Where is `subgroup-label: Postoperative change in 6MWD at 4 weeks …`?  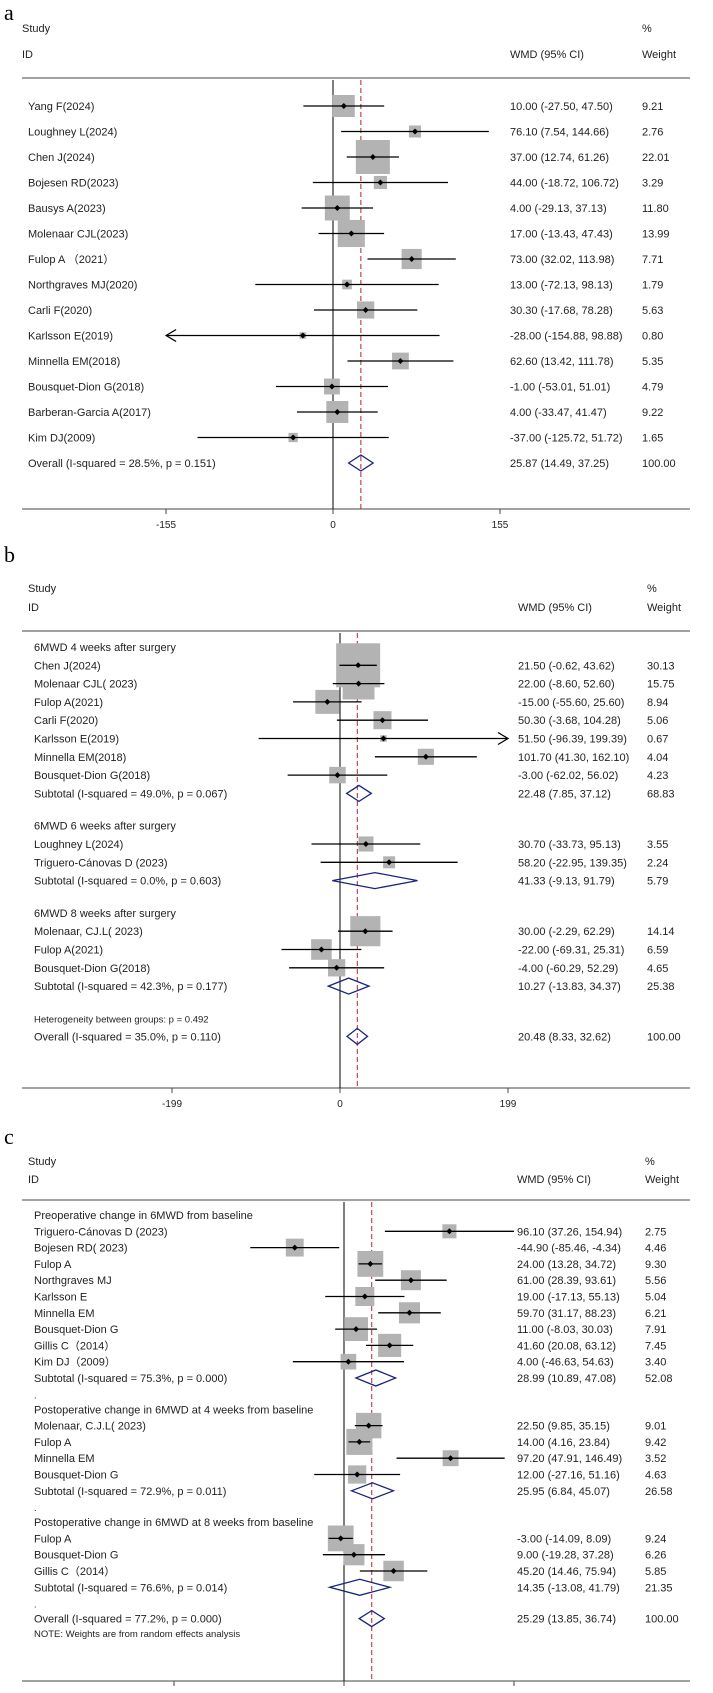 subgroup-label: Postoperative change in 6MWD at 4 weeks … is located at coordinates (173, 1410).